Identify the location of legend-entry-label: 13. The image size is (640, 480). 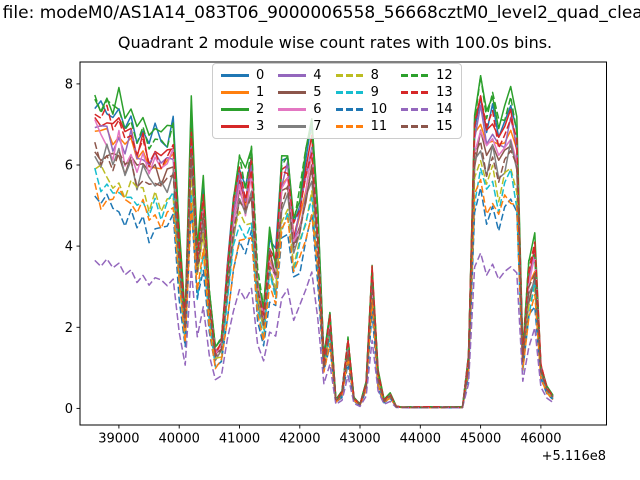
(444, 92).